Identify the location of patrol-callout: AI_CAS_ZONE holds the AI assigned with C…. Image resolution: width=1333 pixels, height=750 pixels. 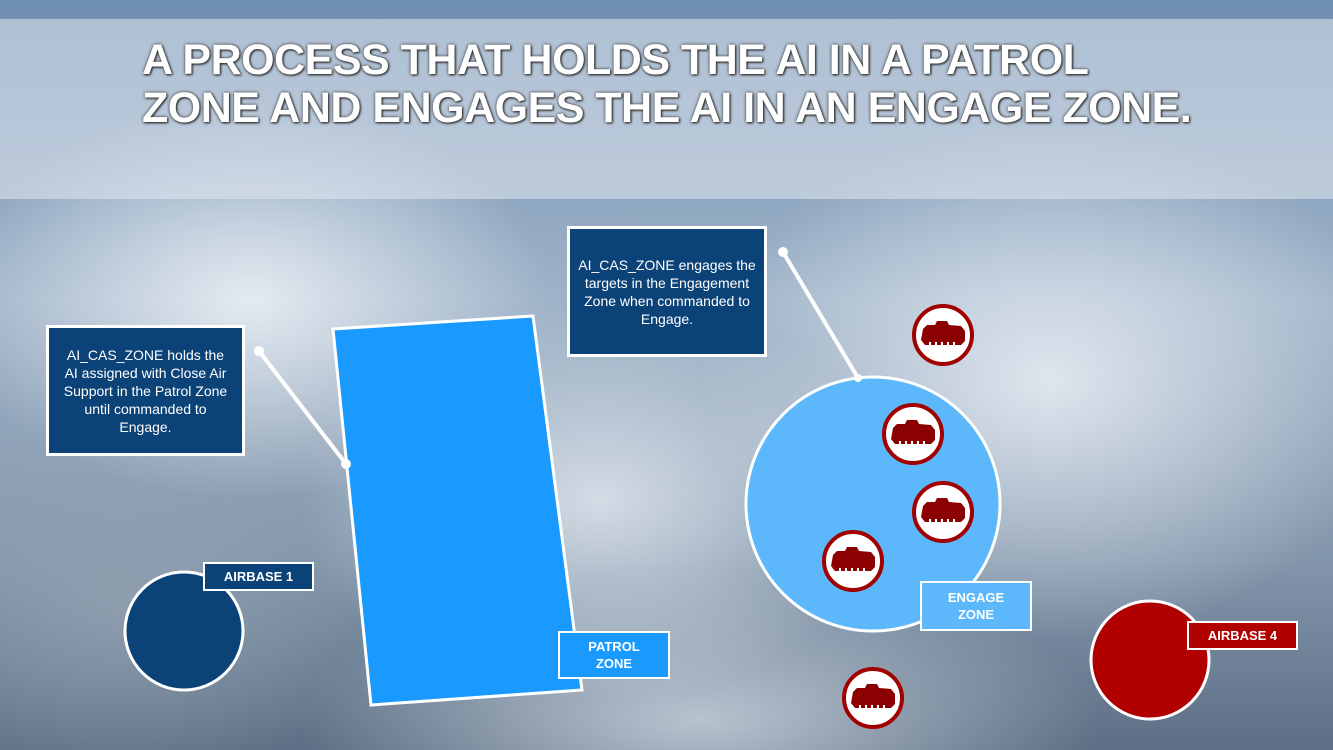
(145, 390).